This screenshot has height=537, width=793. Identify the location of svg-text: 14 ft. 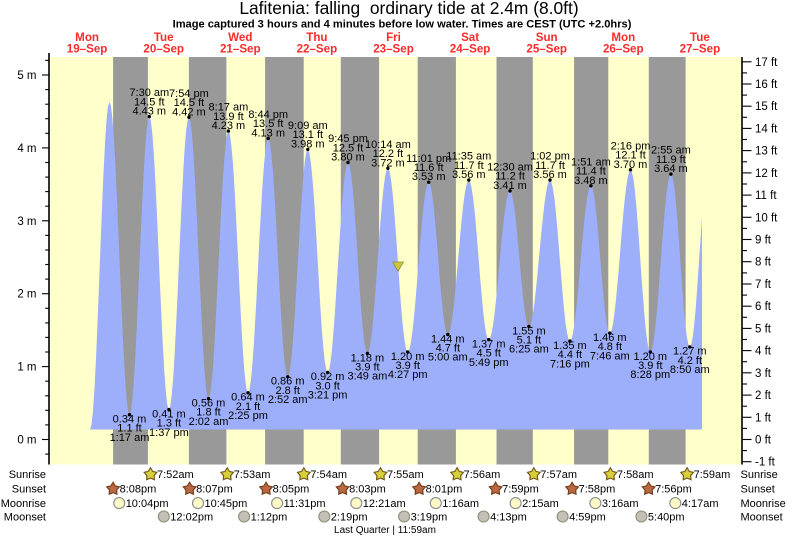
(766, 129).